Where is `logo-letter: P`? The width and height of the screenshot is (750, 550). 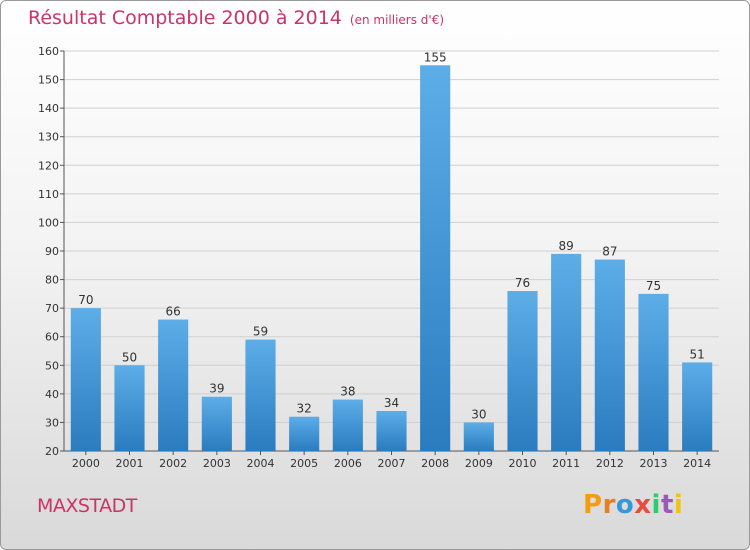 logo-letter: P is located at coordinates (593, 505).